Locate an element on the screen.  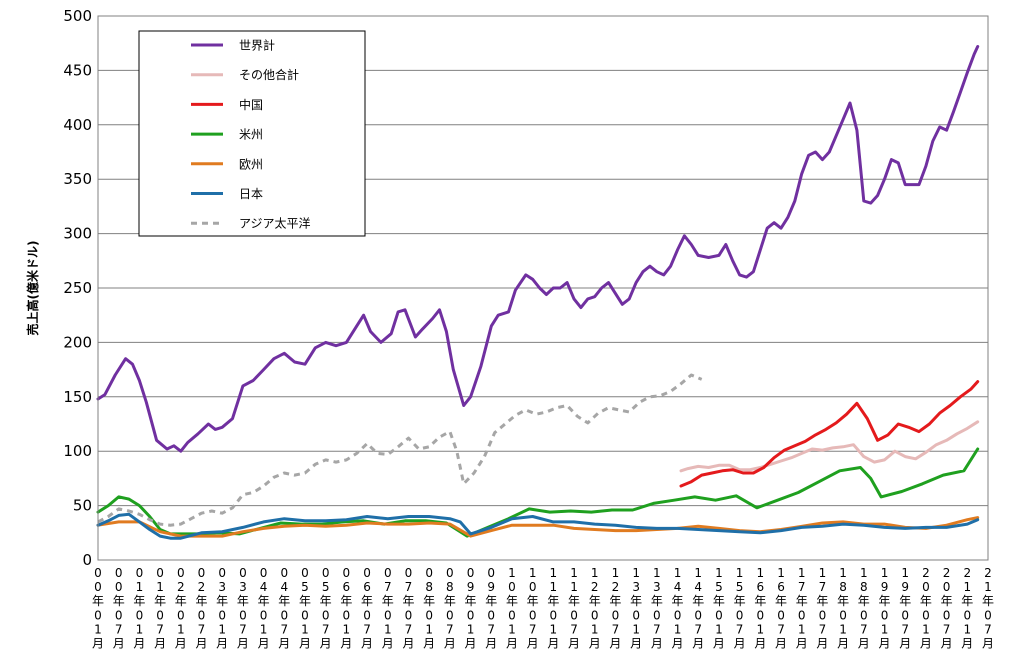
x-tick-char: 4 is located at coordinates (264, 587).